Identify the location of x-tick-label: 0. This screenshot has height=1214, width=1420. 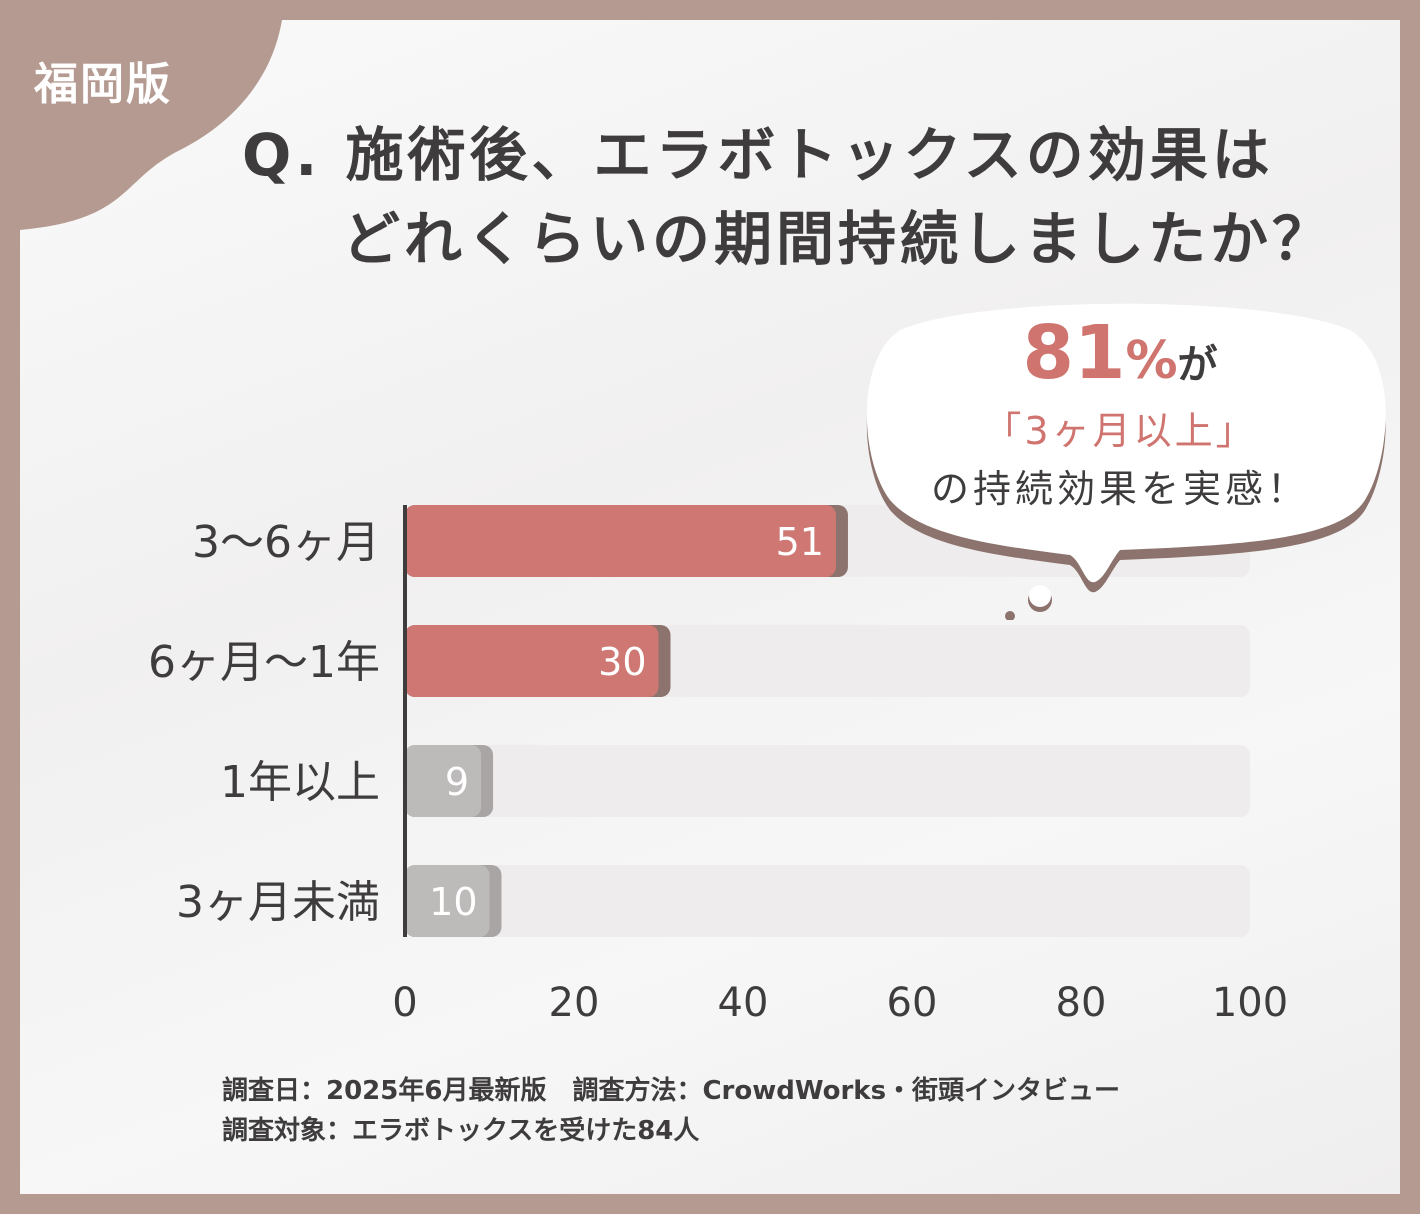
(404, 1003).